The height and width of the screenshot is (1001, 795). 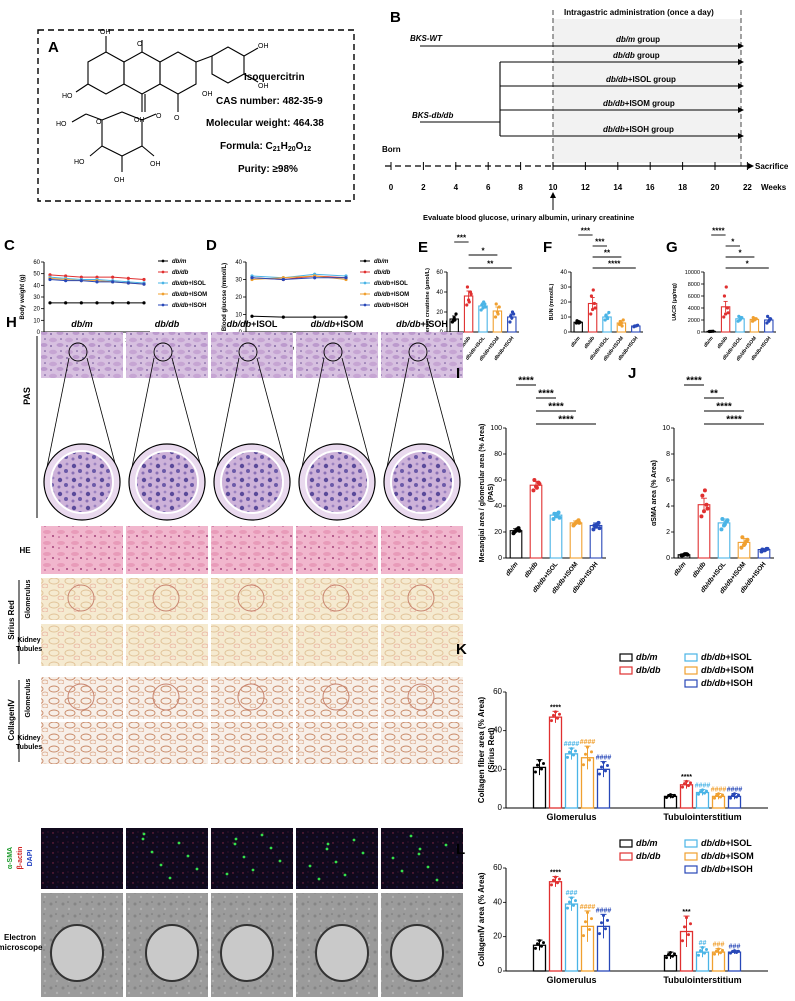 I want to click on panel-label-k: K, so click(x=461, y=649).